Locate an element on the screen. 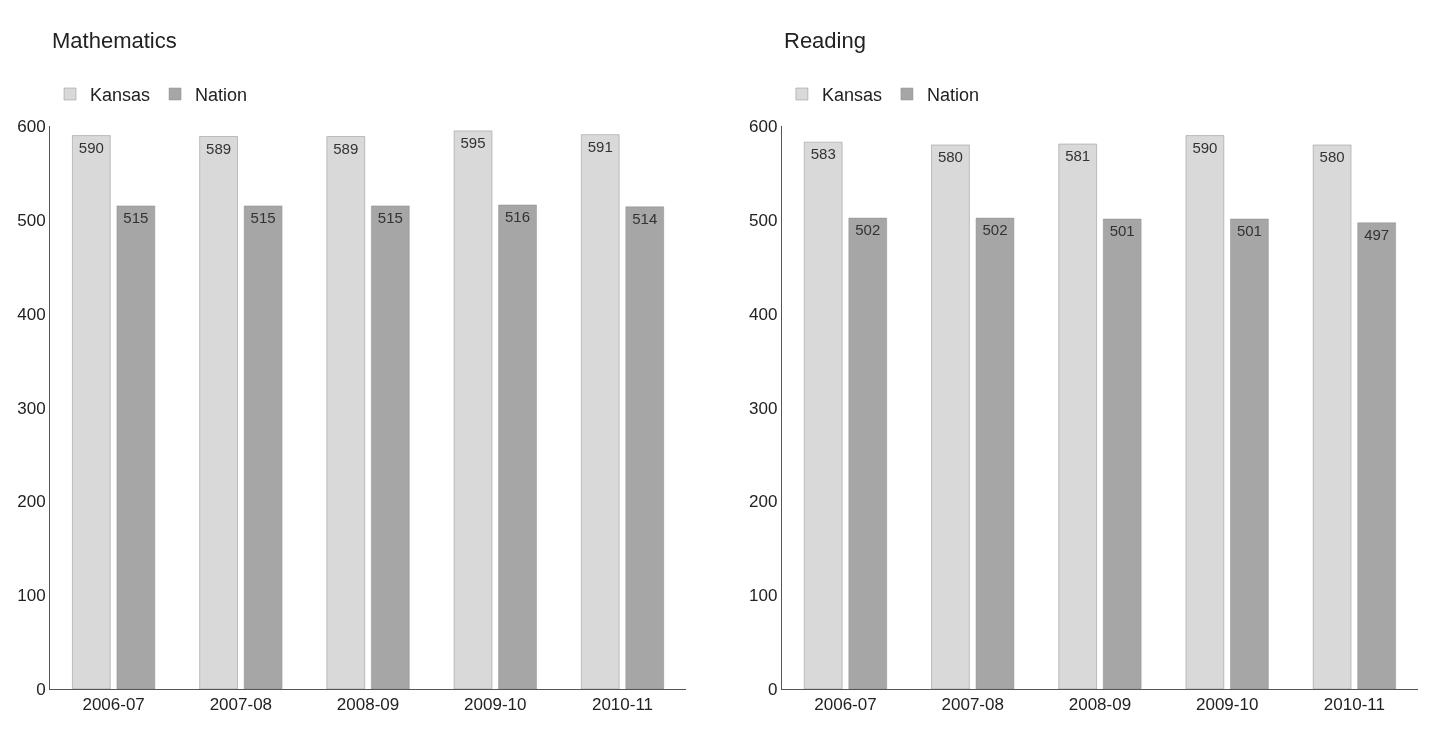 The image size is (1433, 729). chart-title: Reading is located at coordinates (825, 40).